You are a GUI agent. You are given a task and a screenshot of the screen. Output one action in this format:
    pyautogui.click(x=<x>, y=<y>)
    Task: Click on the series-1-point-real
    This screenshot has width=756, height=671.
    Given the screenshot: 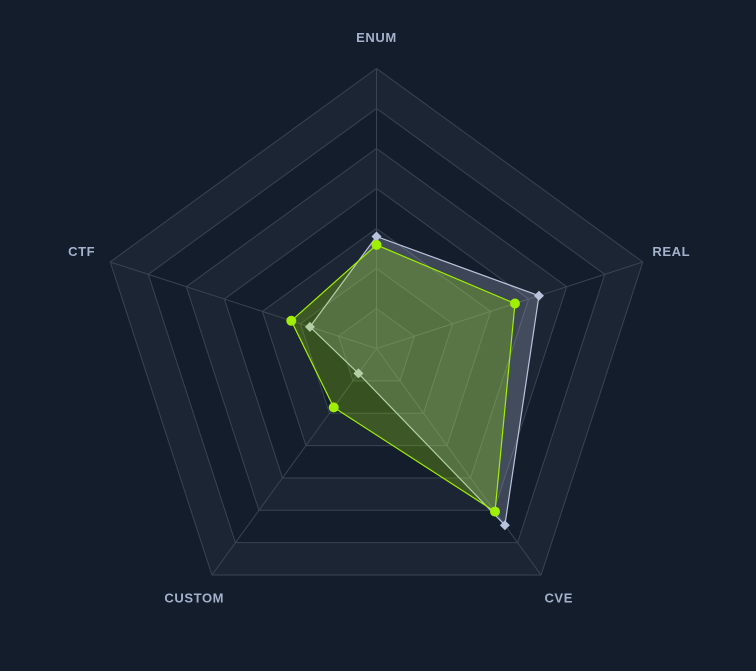 What is the action you would take?
    pyautogui.click(x=538, y=295)
    